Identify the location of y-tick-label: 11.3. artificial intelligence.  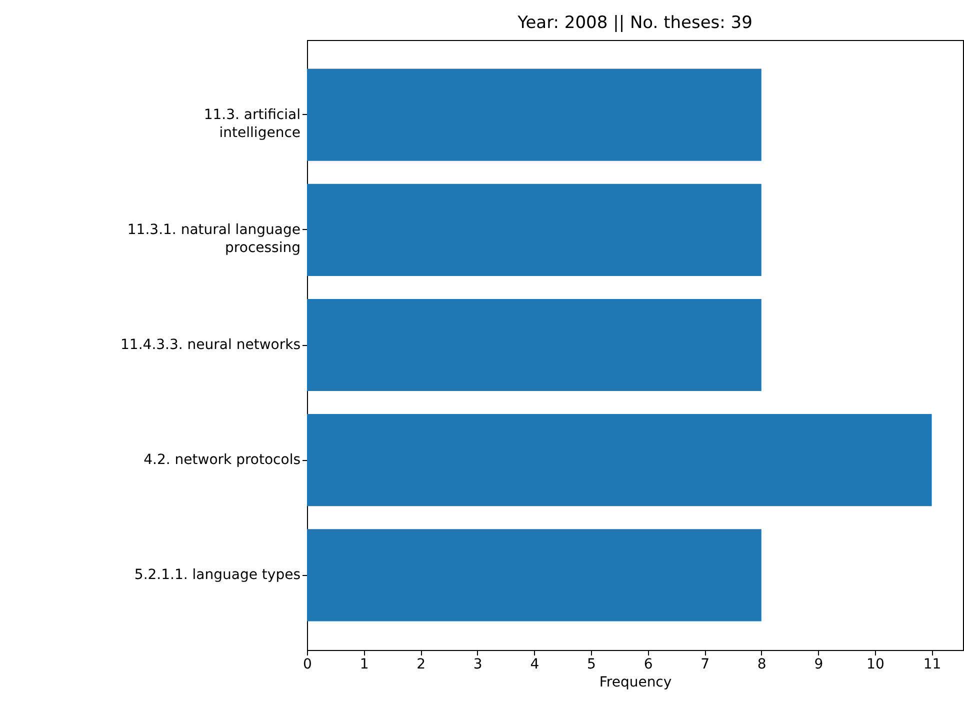
(252, 123).